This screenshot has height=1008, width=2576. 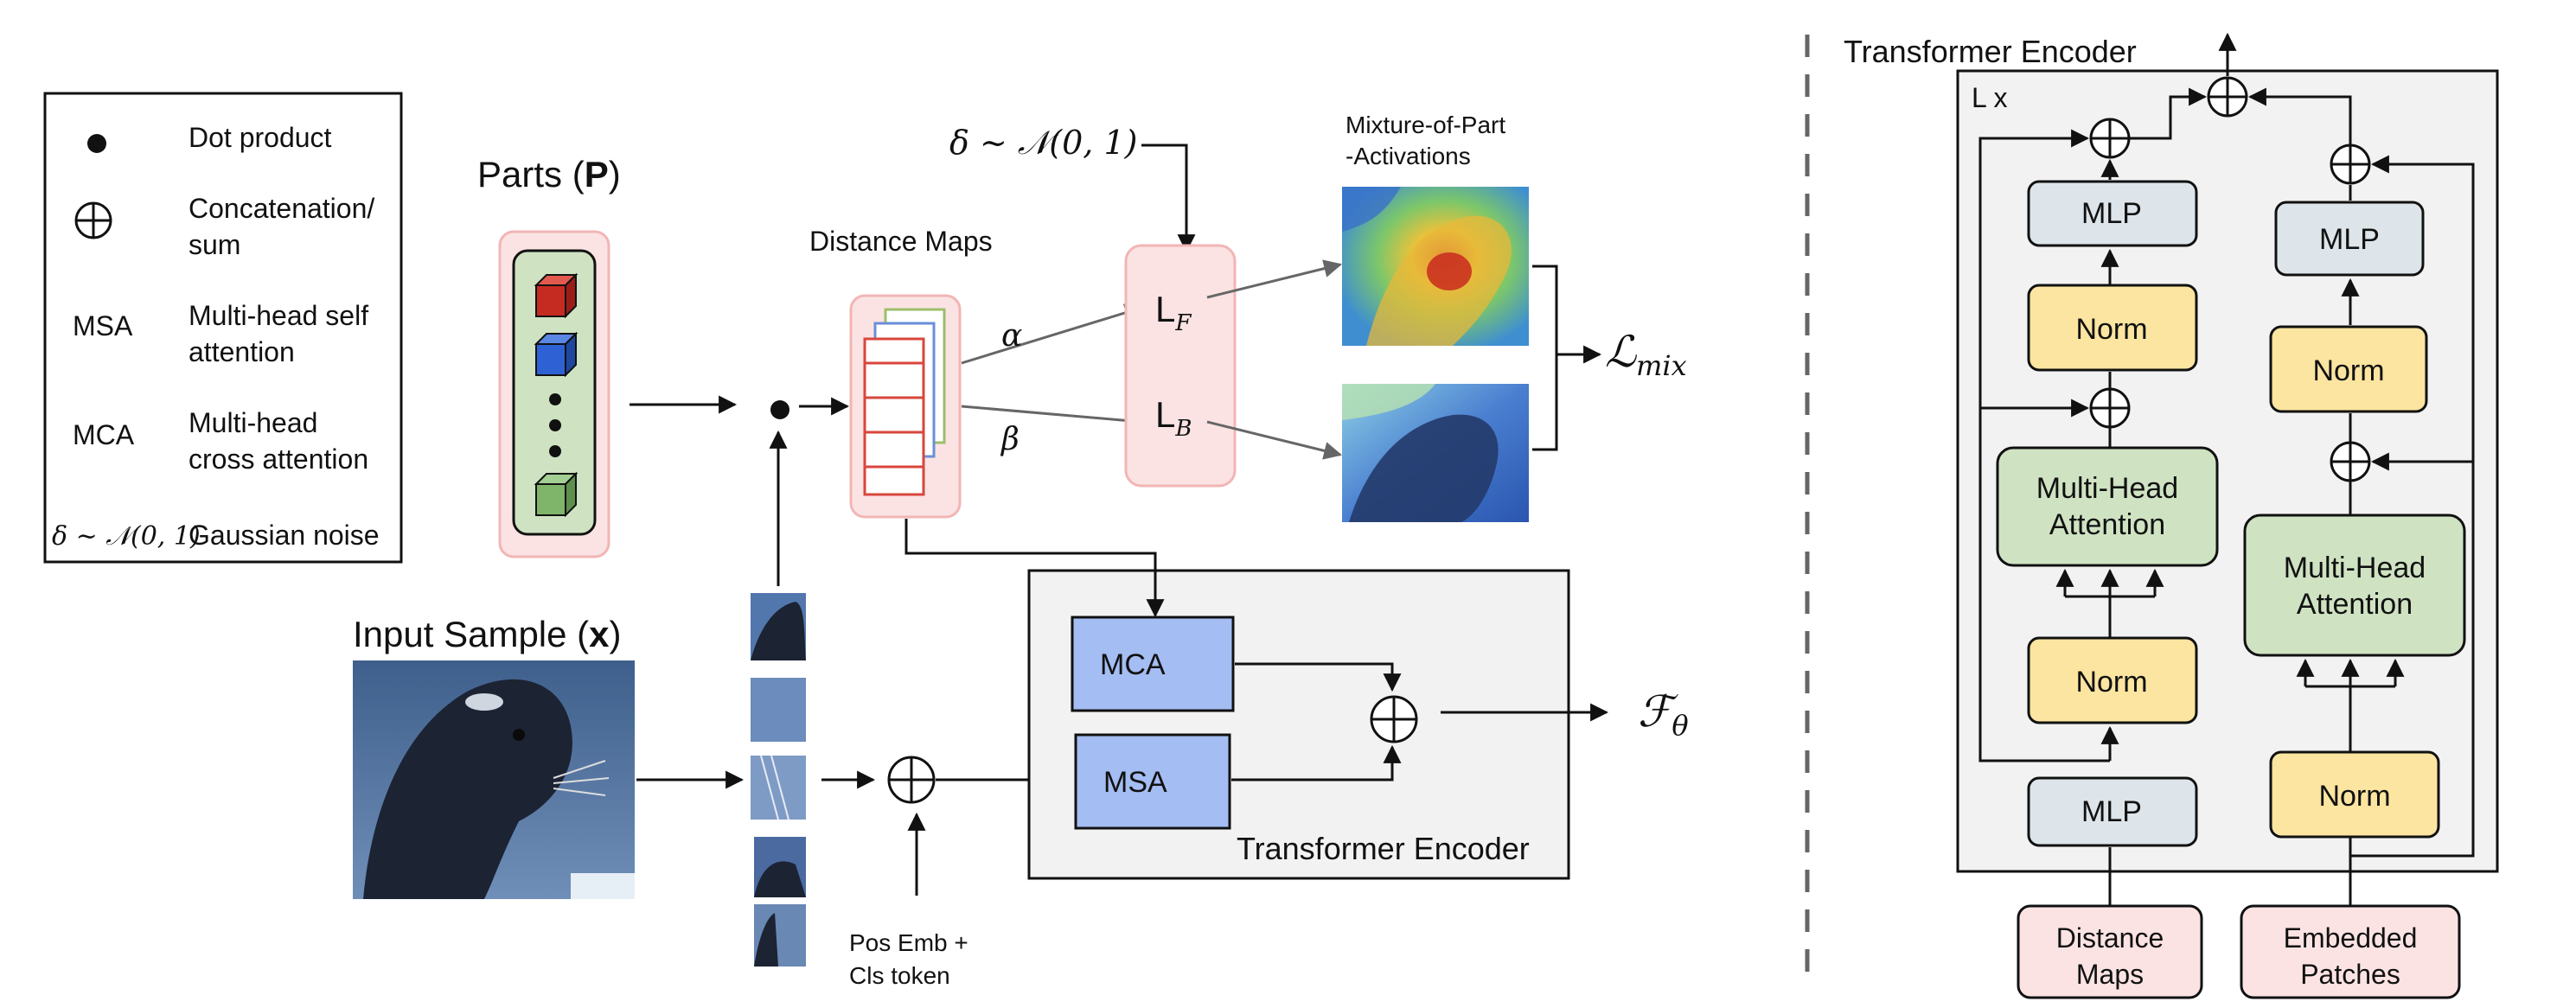 What do you see at coordinates (1664, 714) in the screenshot?
I see `output-f-theta: ℱθ` at bounding box center [1664, 714].